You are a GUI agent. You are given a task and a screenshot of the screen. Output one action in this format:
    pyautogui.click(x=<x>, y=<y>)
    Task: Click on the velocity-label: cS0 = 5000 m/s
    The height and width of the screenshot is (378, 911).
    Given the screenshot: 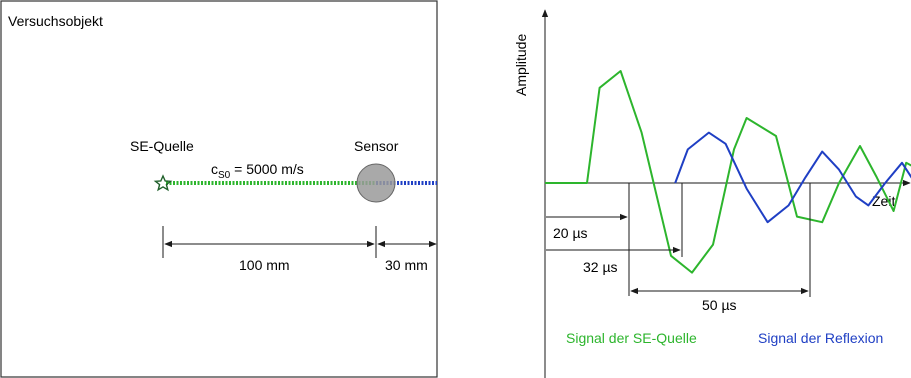 What is the action you would take?
    pyautogui.click(x=257, y=171)
    